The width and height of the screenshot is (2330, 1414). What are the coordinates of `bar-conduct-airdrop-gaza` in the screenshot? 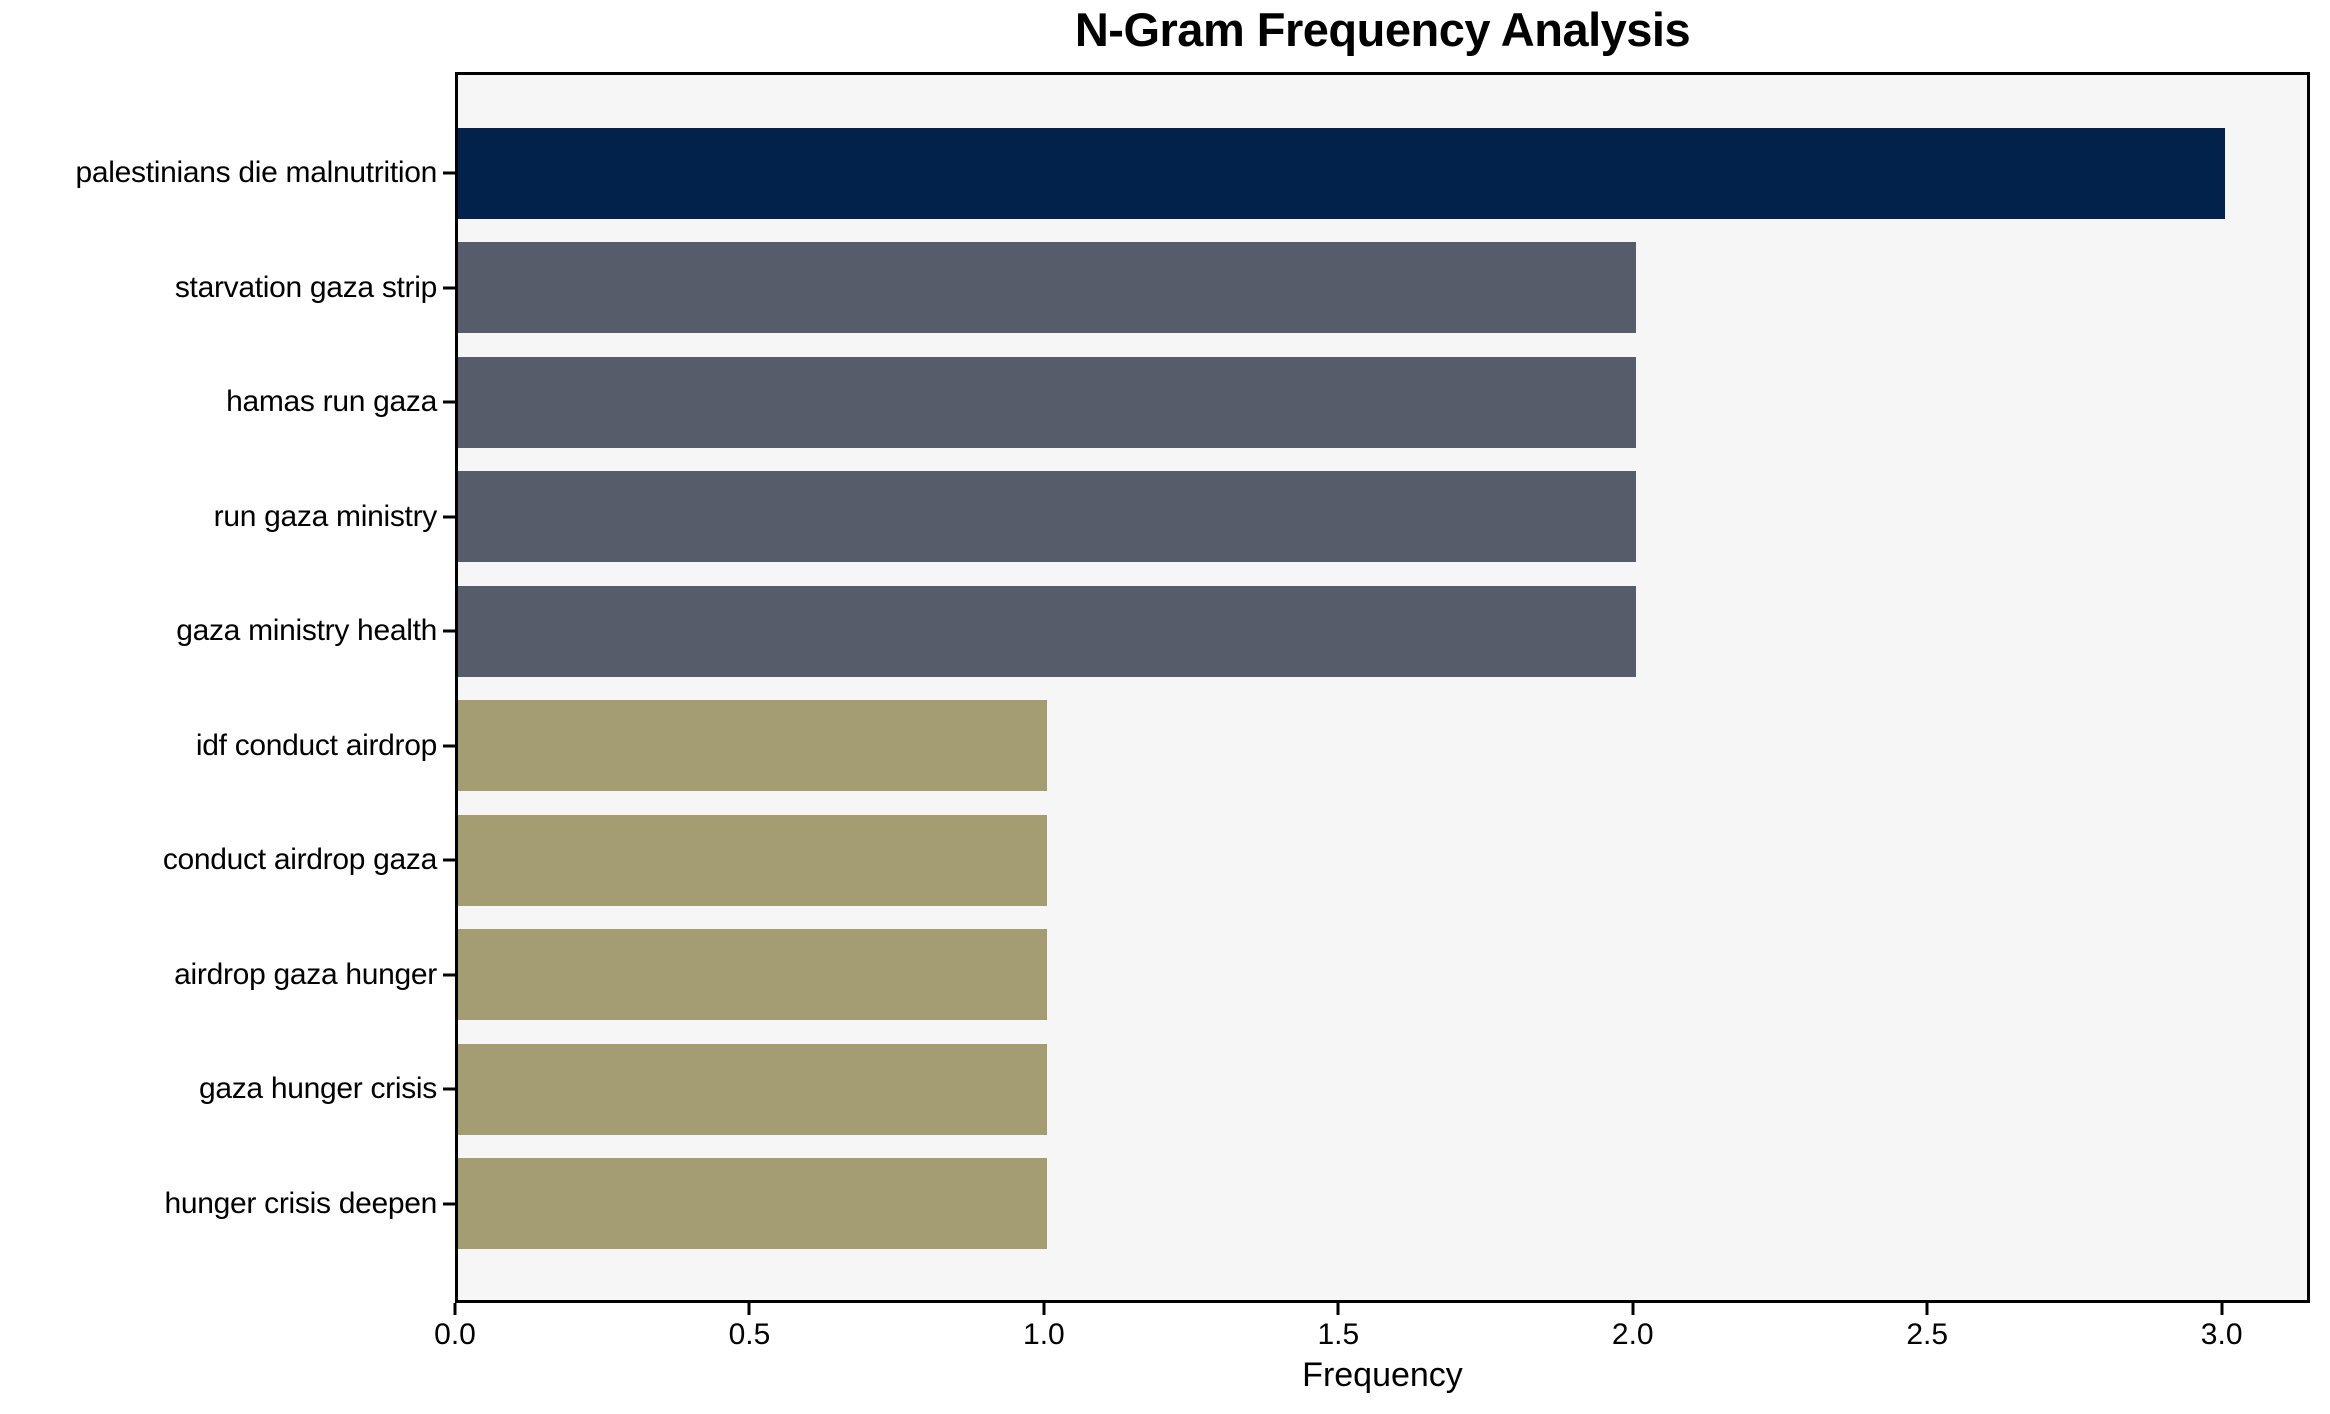 It's located at (752, 860).